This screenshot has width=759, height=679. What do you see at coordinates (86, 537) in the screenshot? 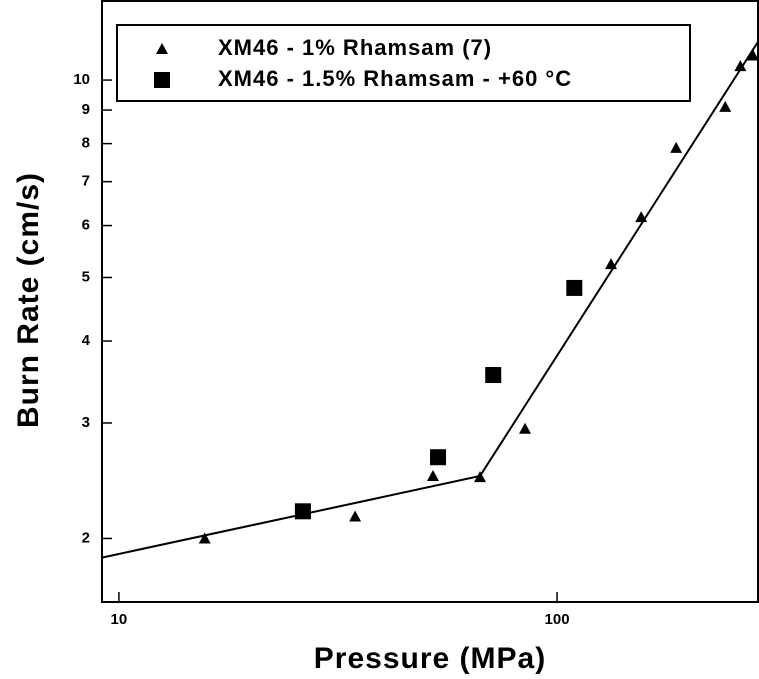
I see `y-tick-label: 2` at bounding box center [86, 537].